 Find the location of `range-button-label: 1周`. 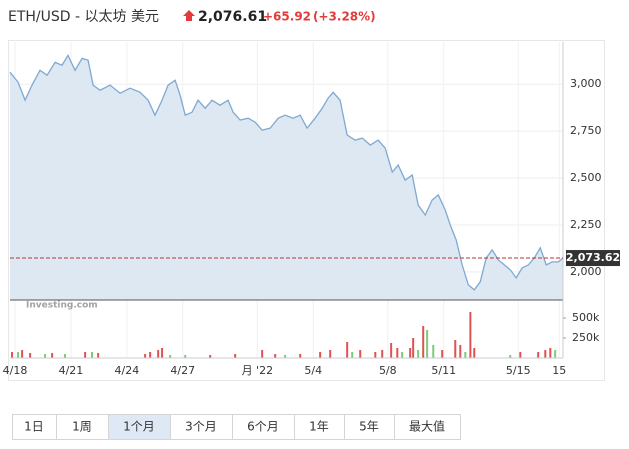

range-button-label: 1周 is located at coordinates (82, 427).